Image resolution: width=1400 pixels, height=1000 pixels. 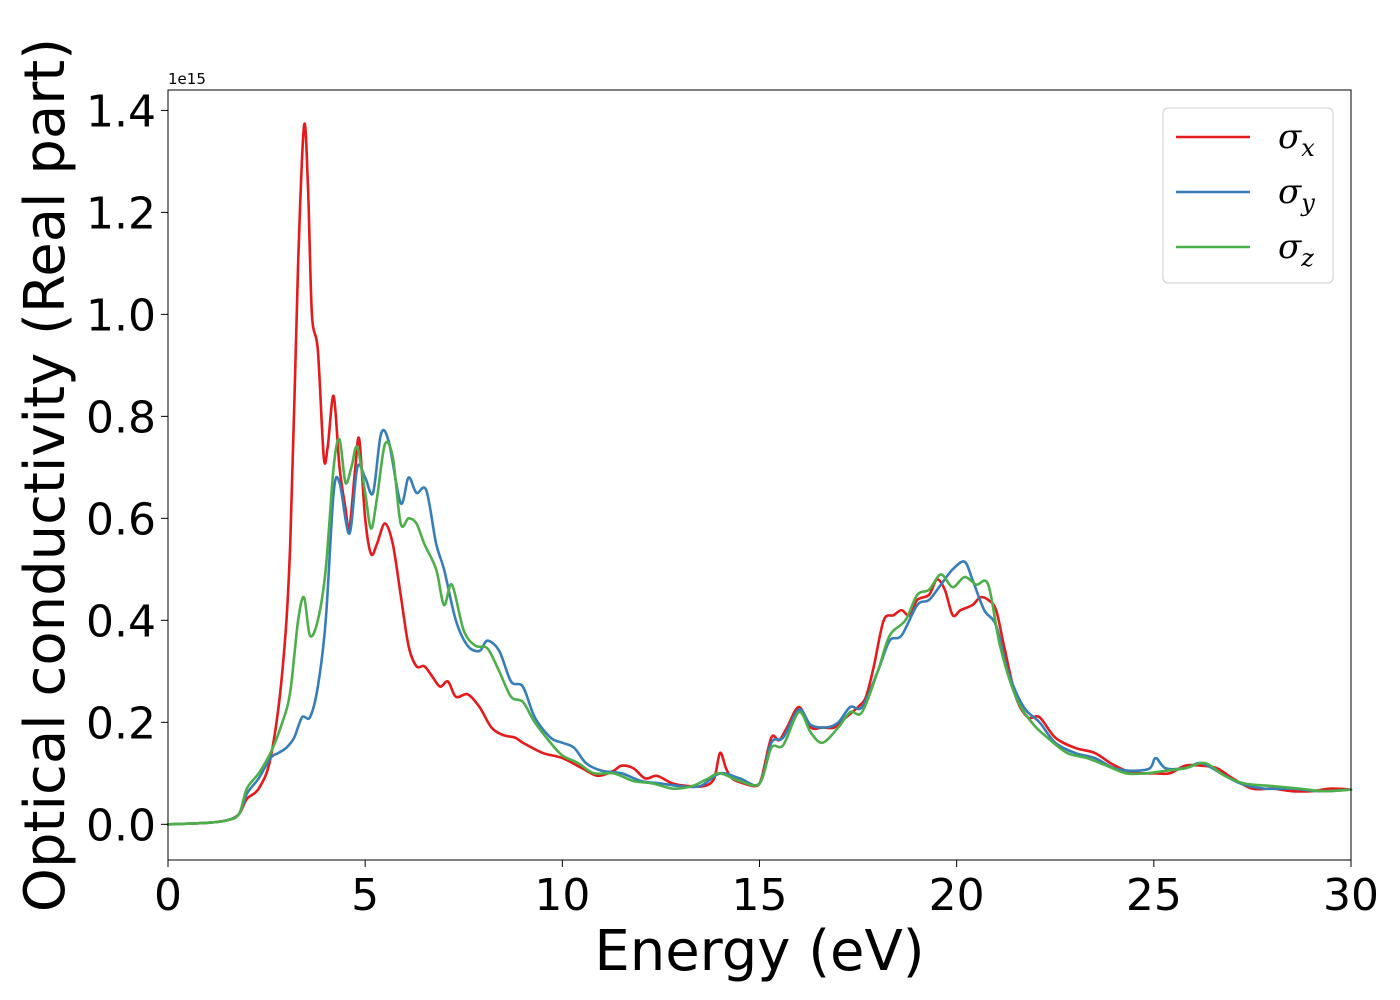 I want to click on x-tick-label: 25, so click(x=1154, y=895).